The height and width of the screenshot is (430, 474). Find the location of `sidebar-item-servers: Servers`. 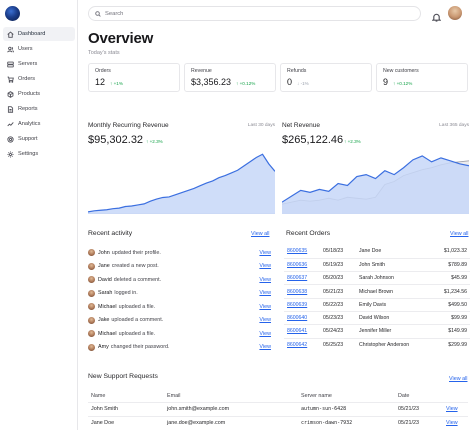

sidebar-item-servers: Servers is located at coordinates (39, 64).